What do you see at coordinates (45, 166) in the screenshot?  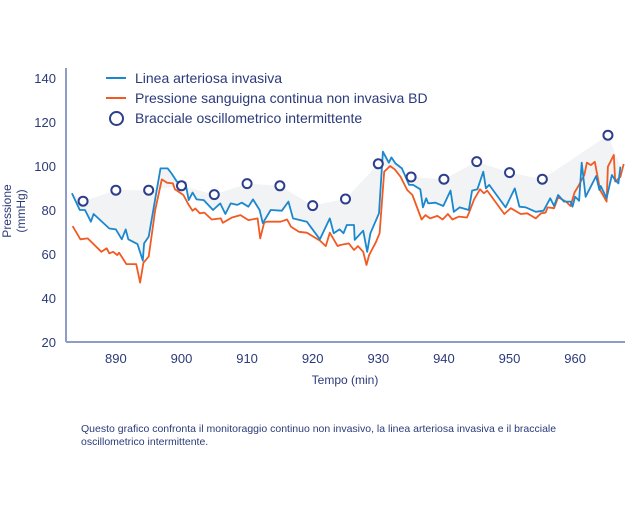 I see `y-tick-label: 100` at bounding box center [45, 166].